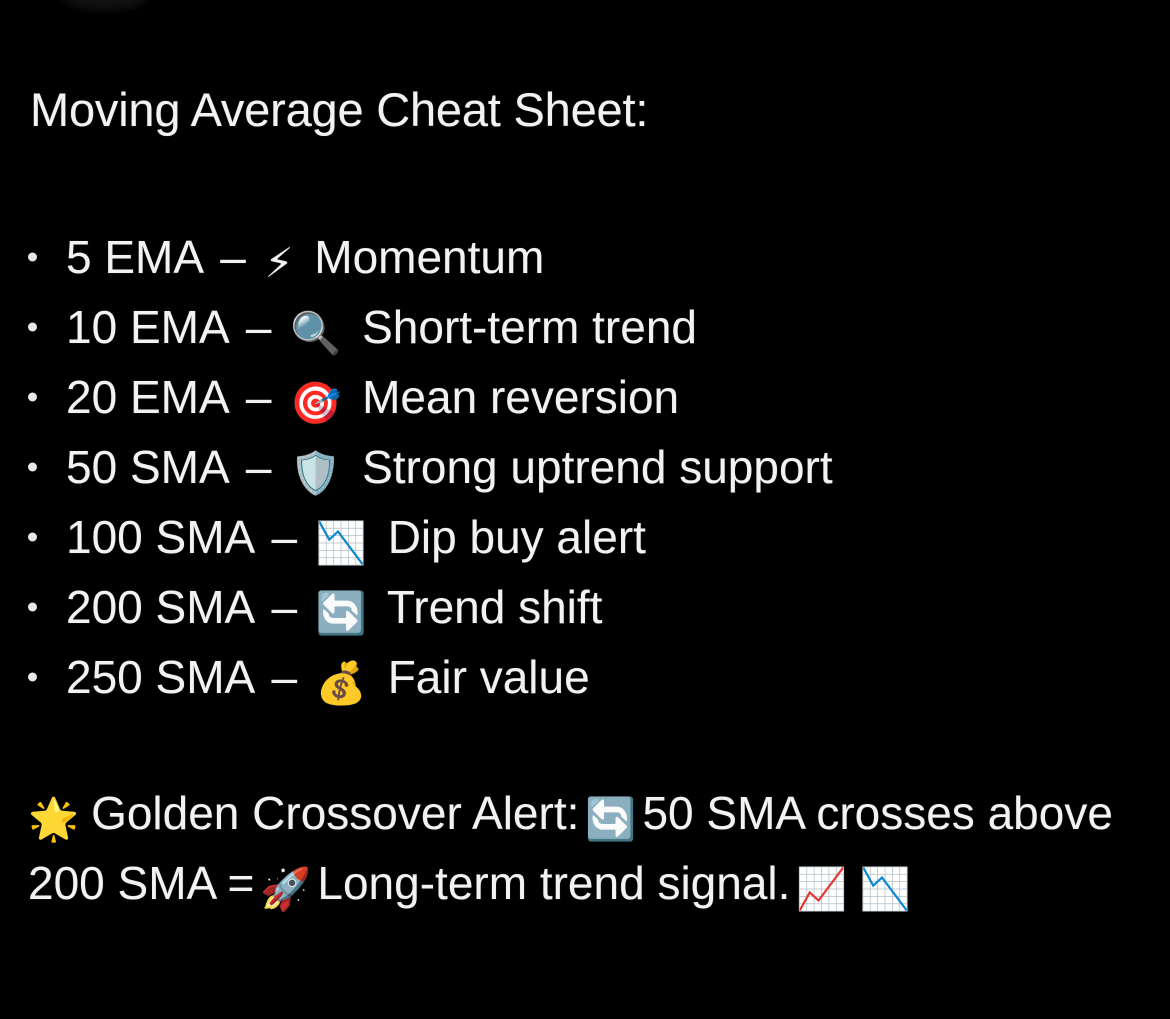 The height and width of the screenshot is (1019, 1170). What do you see at coordinates (516, 537) in the screenshot?
I see `list-item-description: Dip buy alert` at bounding box center [516, 537].